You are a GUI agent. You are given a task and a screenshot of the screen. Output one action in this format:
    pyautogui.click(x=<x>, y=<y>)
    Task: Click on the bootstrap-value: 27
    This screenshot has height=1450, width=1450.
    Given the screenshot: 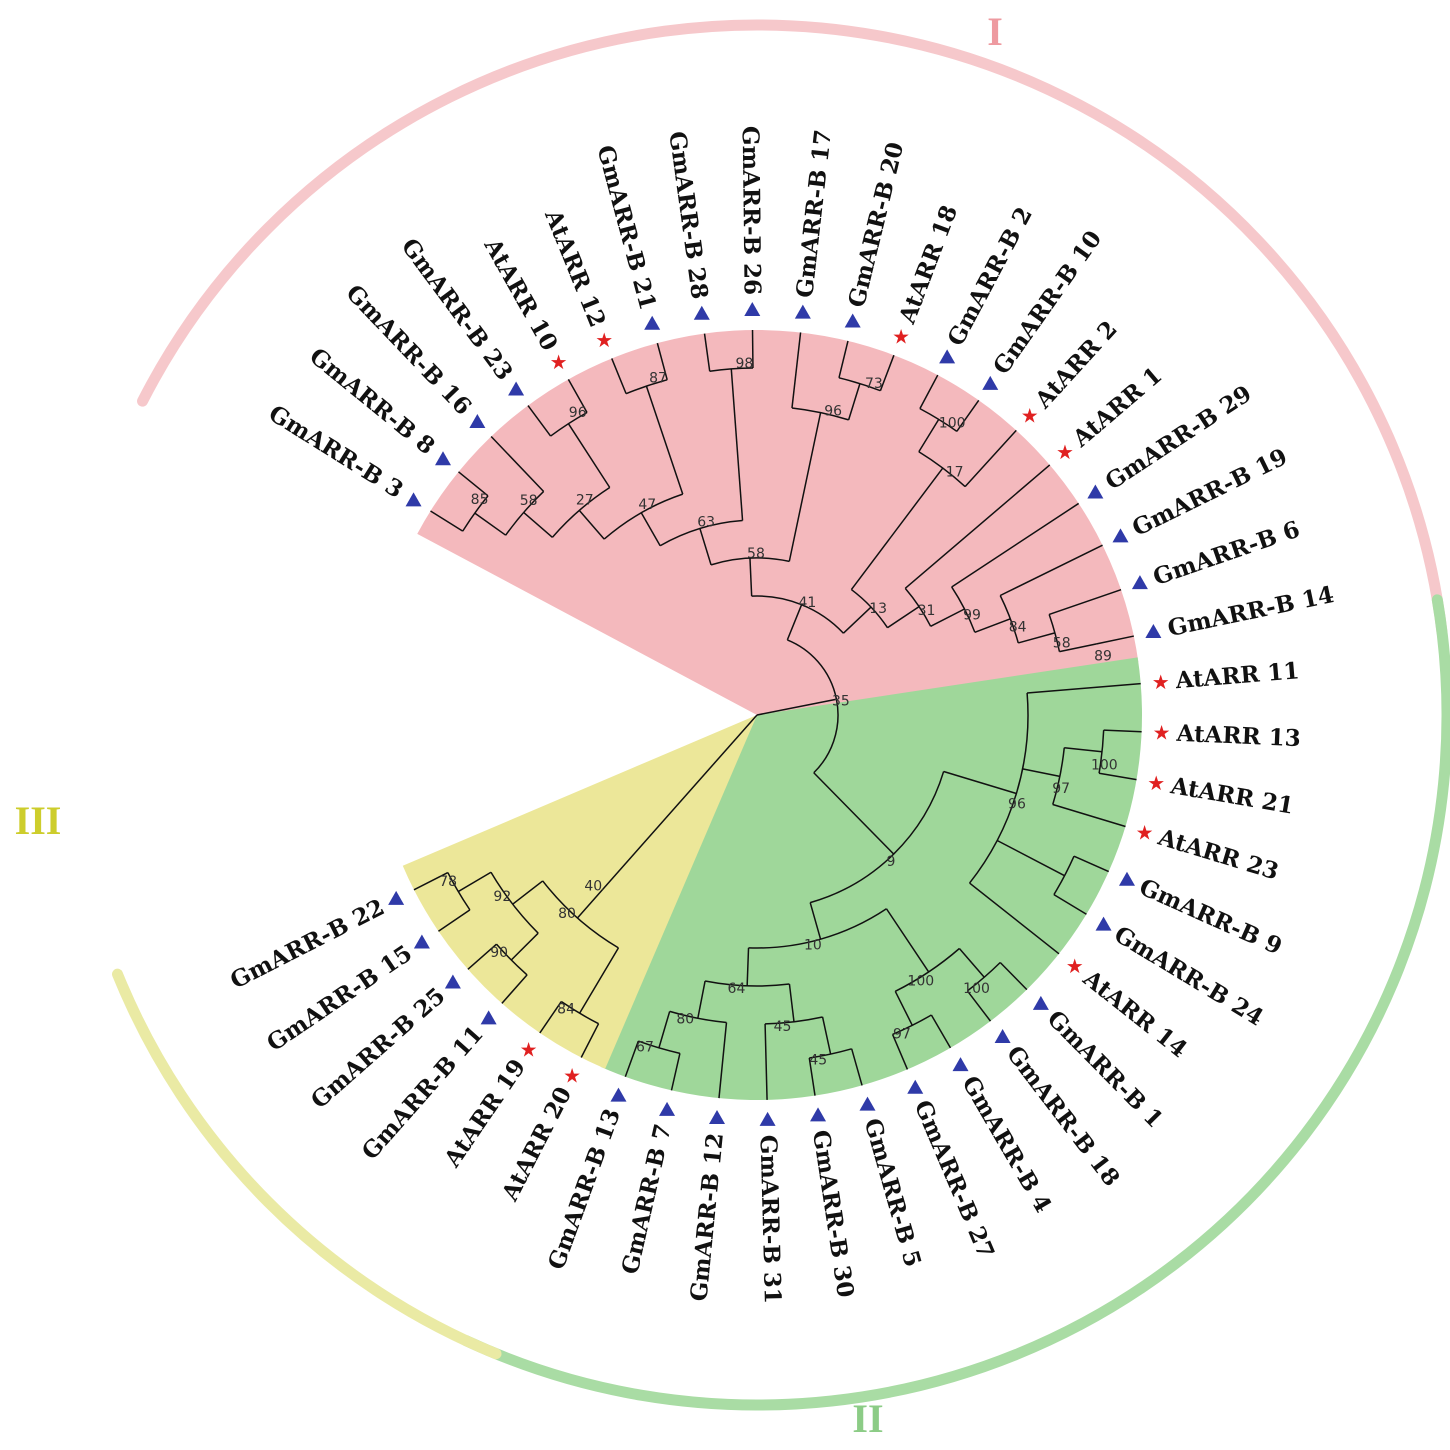 What is the action you would take?
    pyautogui.click(x=585, y=501)
    